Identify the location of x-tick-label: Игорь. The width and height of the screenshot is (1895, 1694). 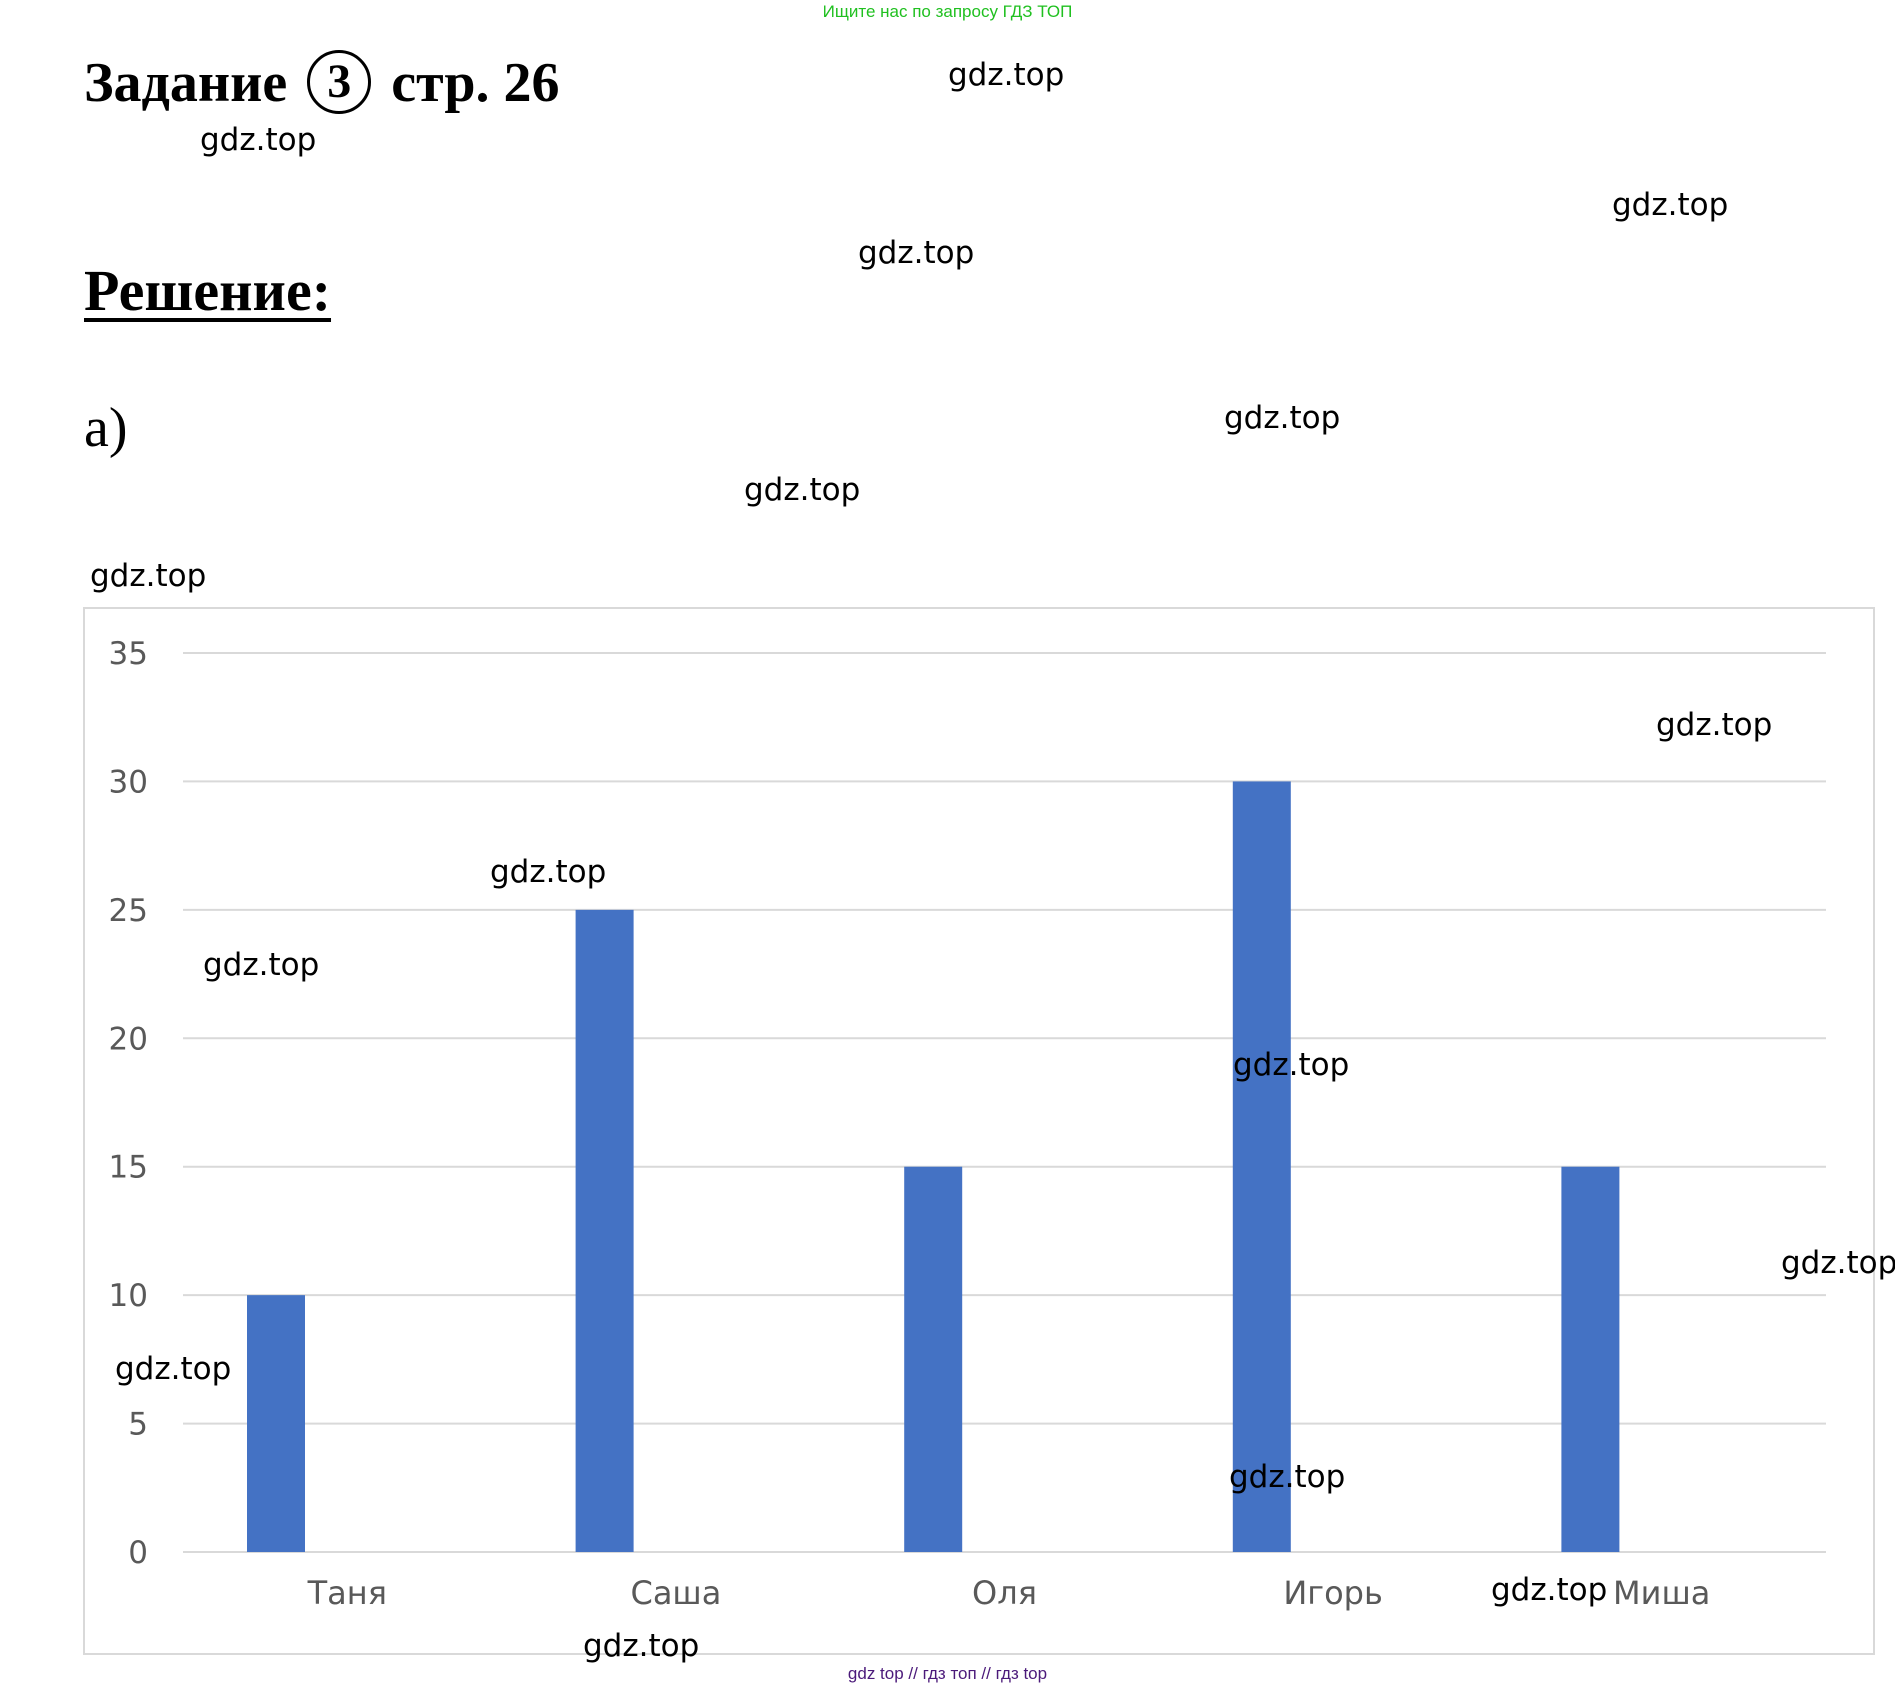
(1333, 1593).